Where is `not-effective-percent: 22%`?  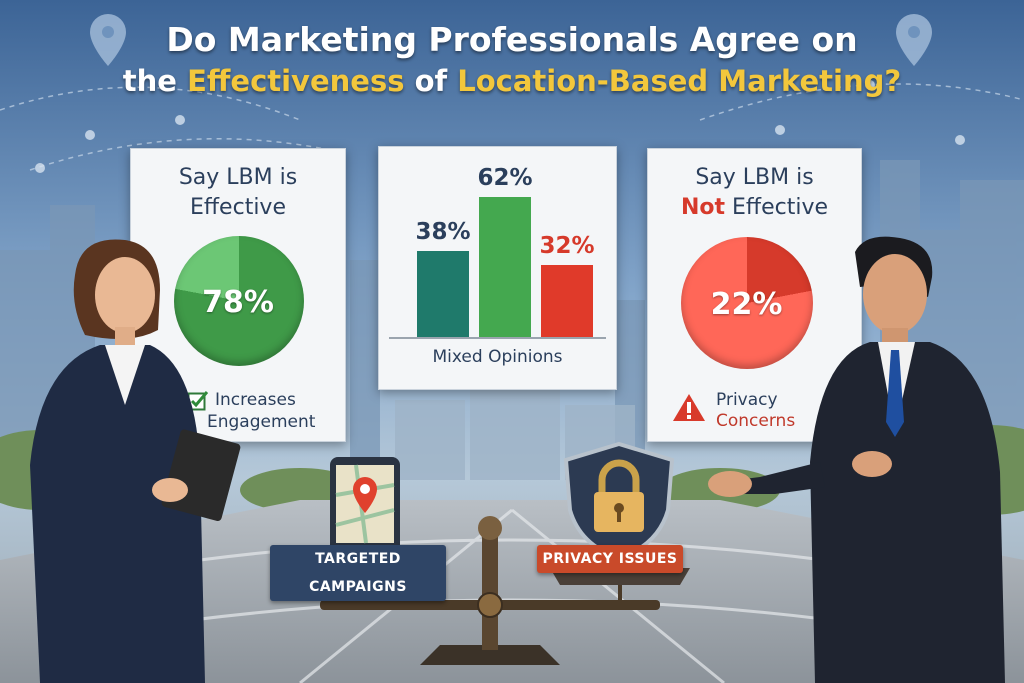 not-effective-percent: 22% is located at coordinates (746, 304).